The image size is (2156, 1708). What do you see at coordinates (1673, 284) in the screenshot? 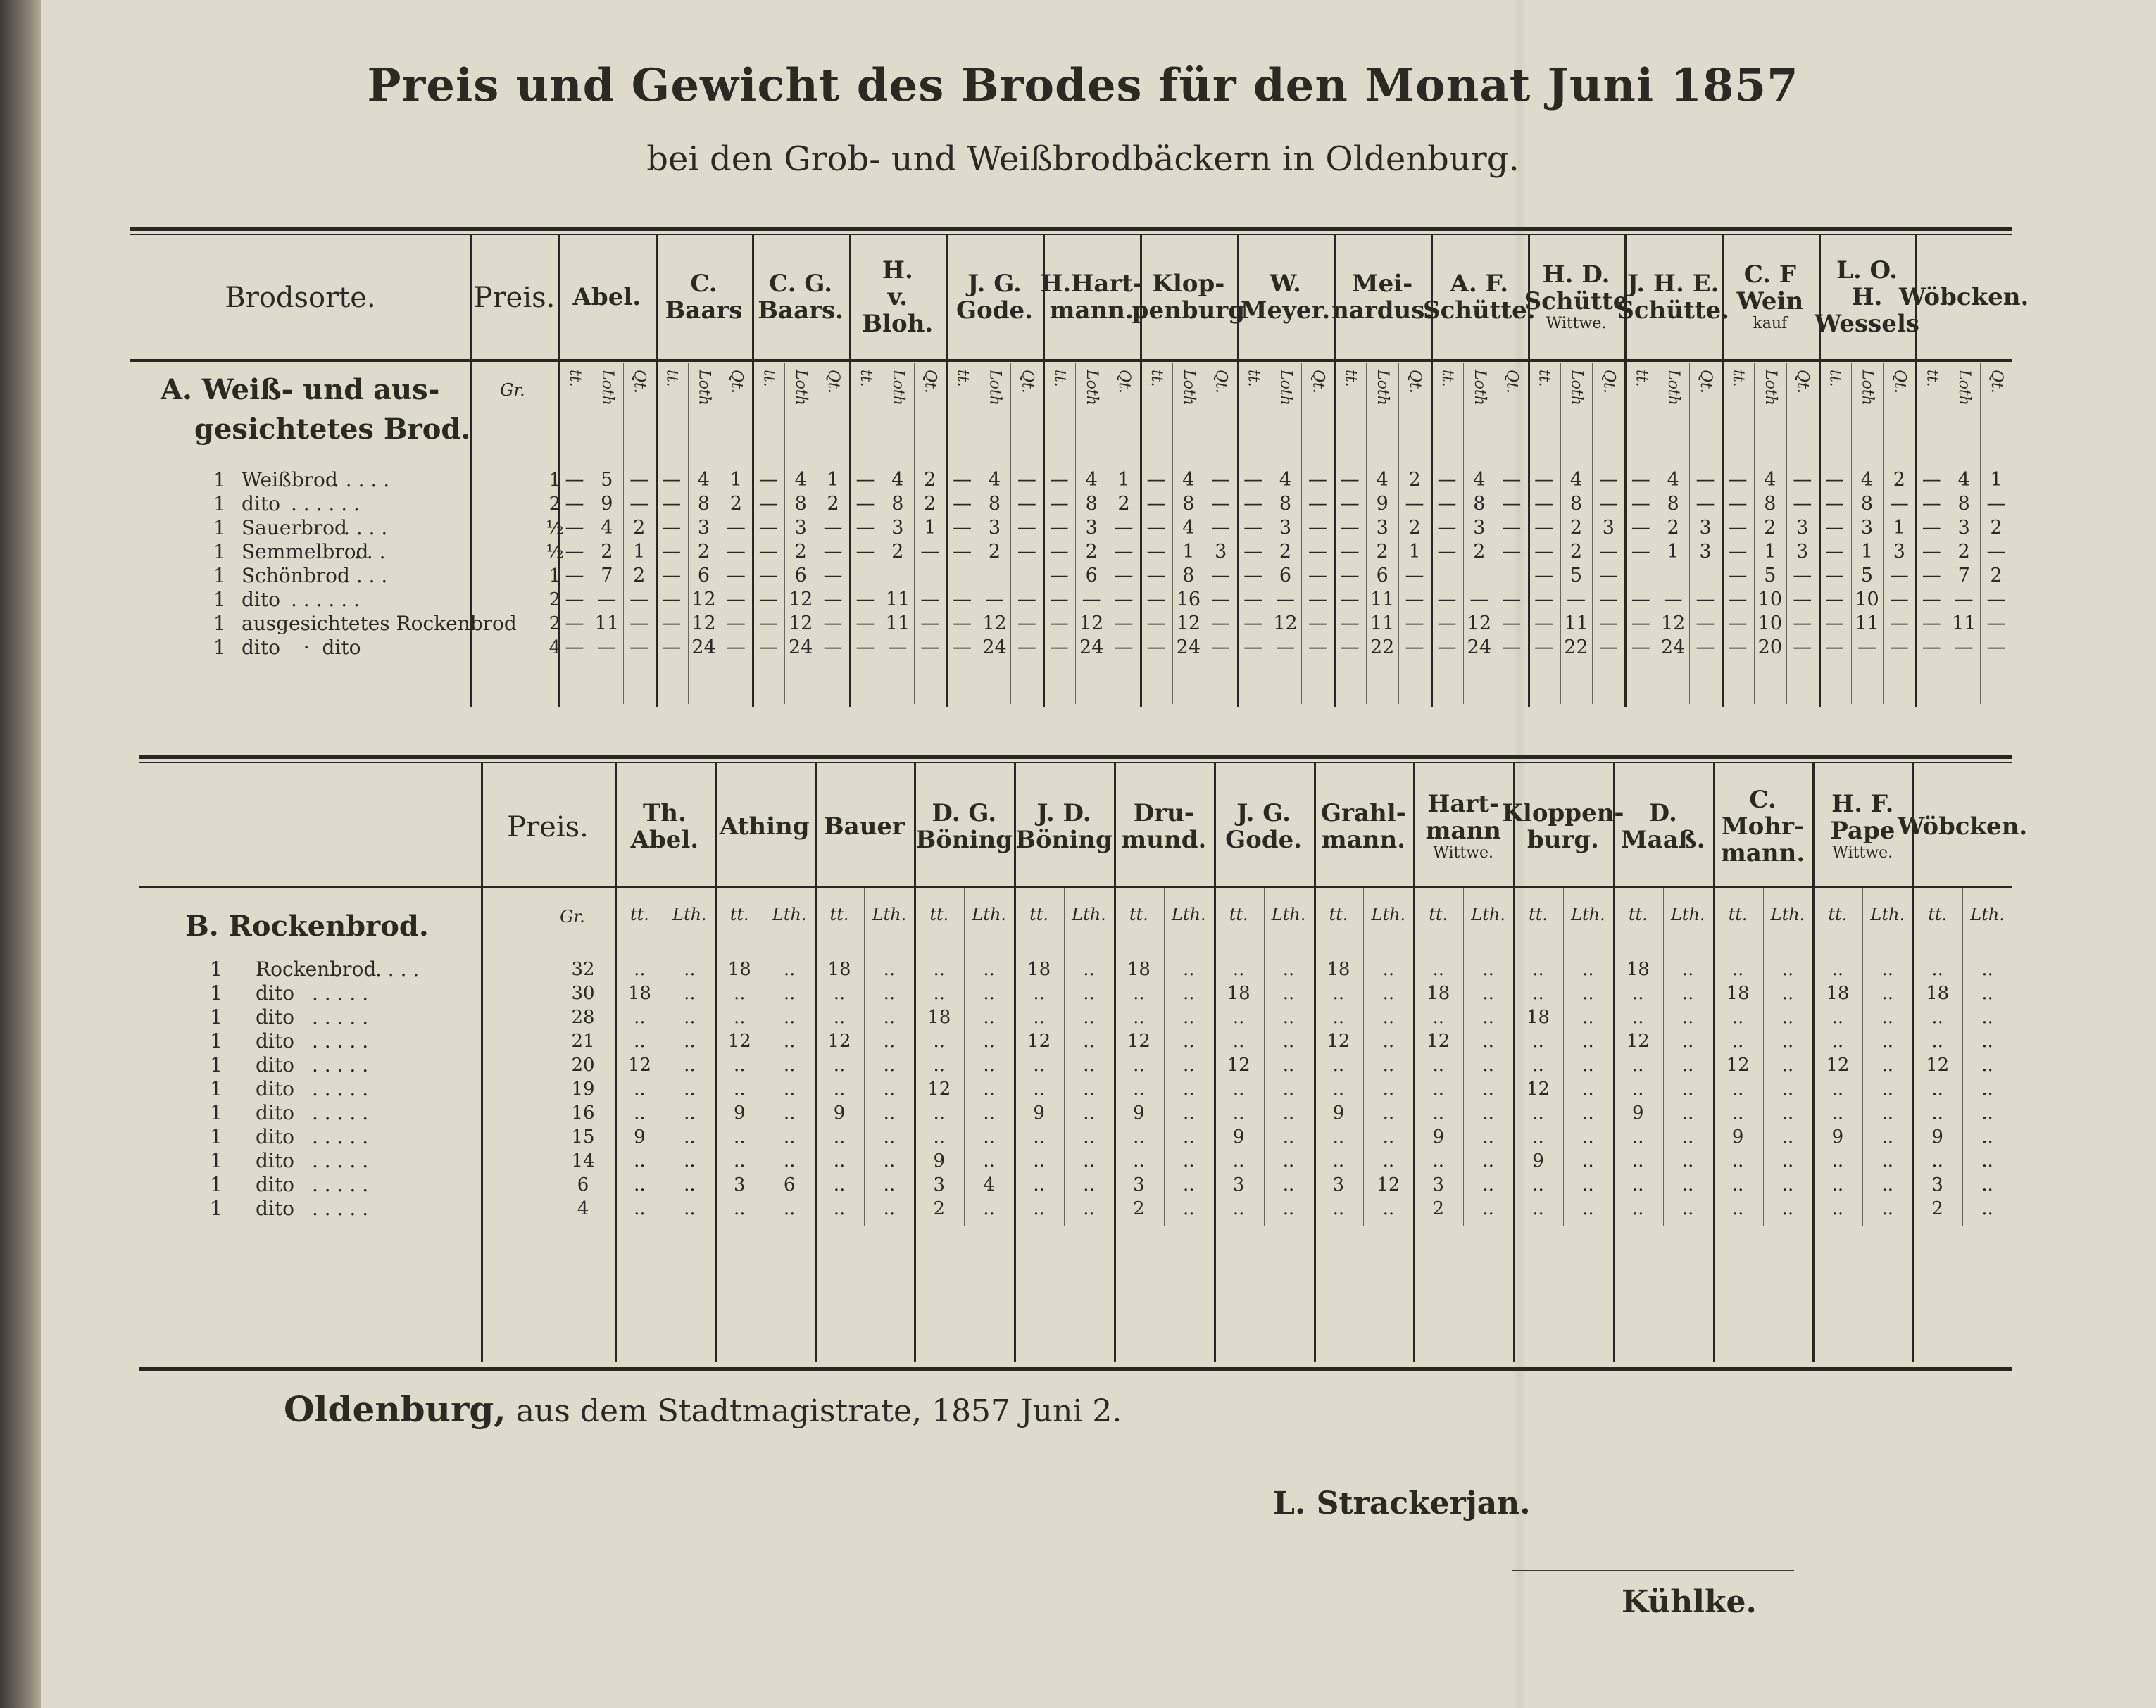
I see `baker-name-line1: J. H. E.` at bounding box center [1673, 284].